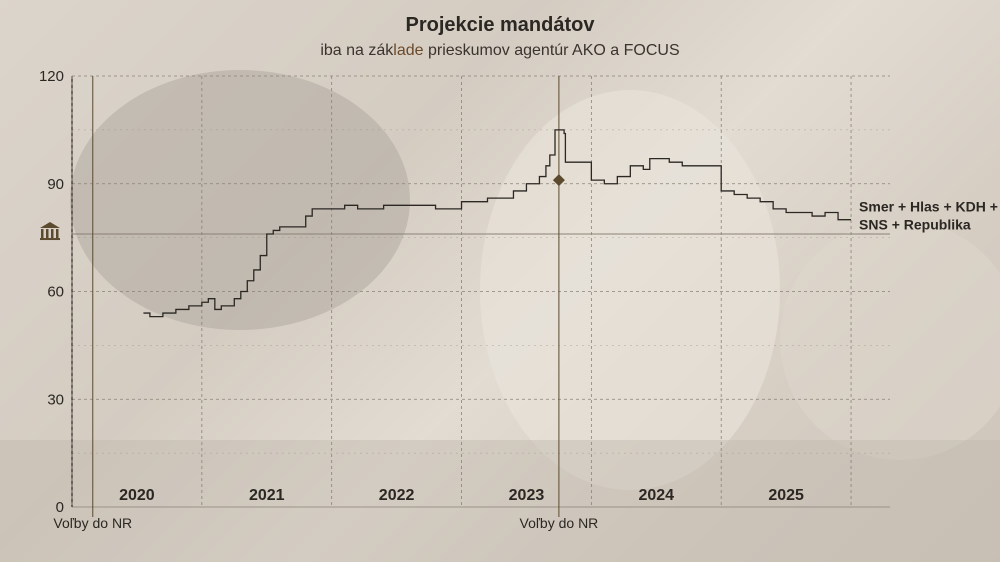 The width and height of the screenshot is (1000, 562). I want to click on subtitle-part-1: iba na zák, so click(357, 50).